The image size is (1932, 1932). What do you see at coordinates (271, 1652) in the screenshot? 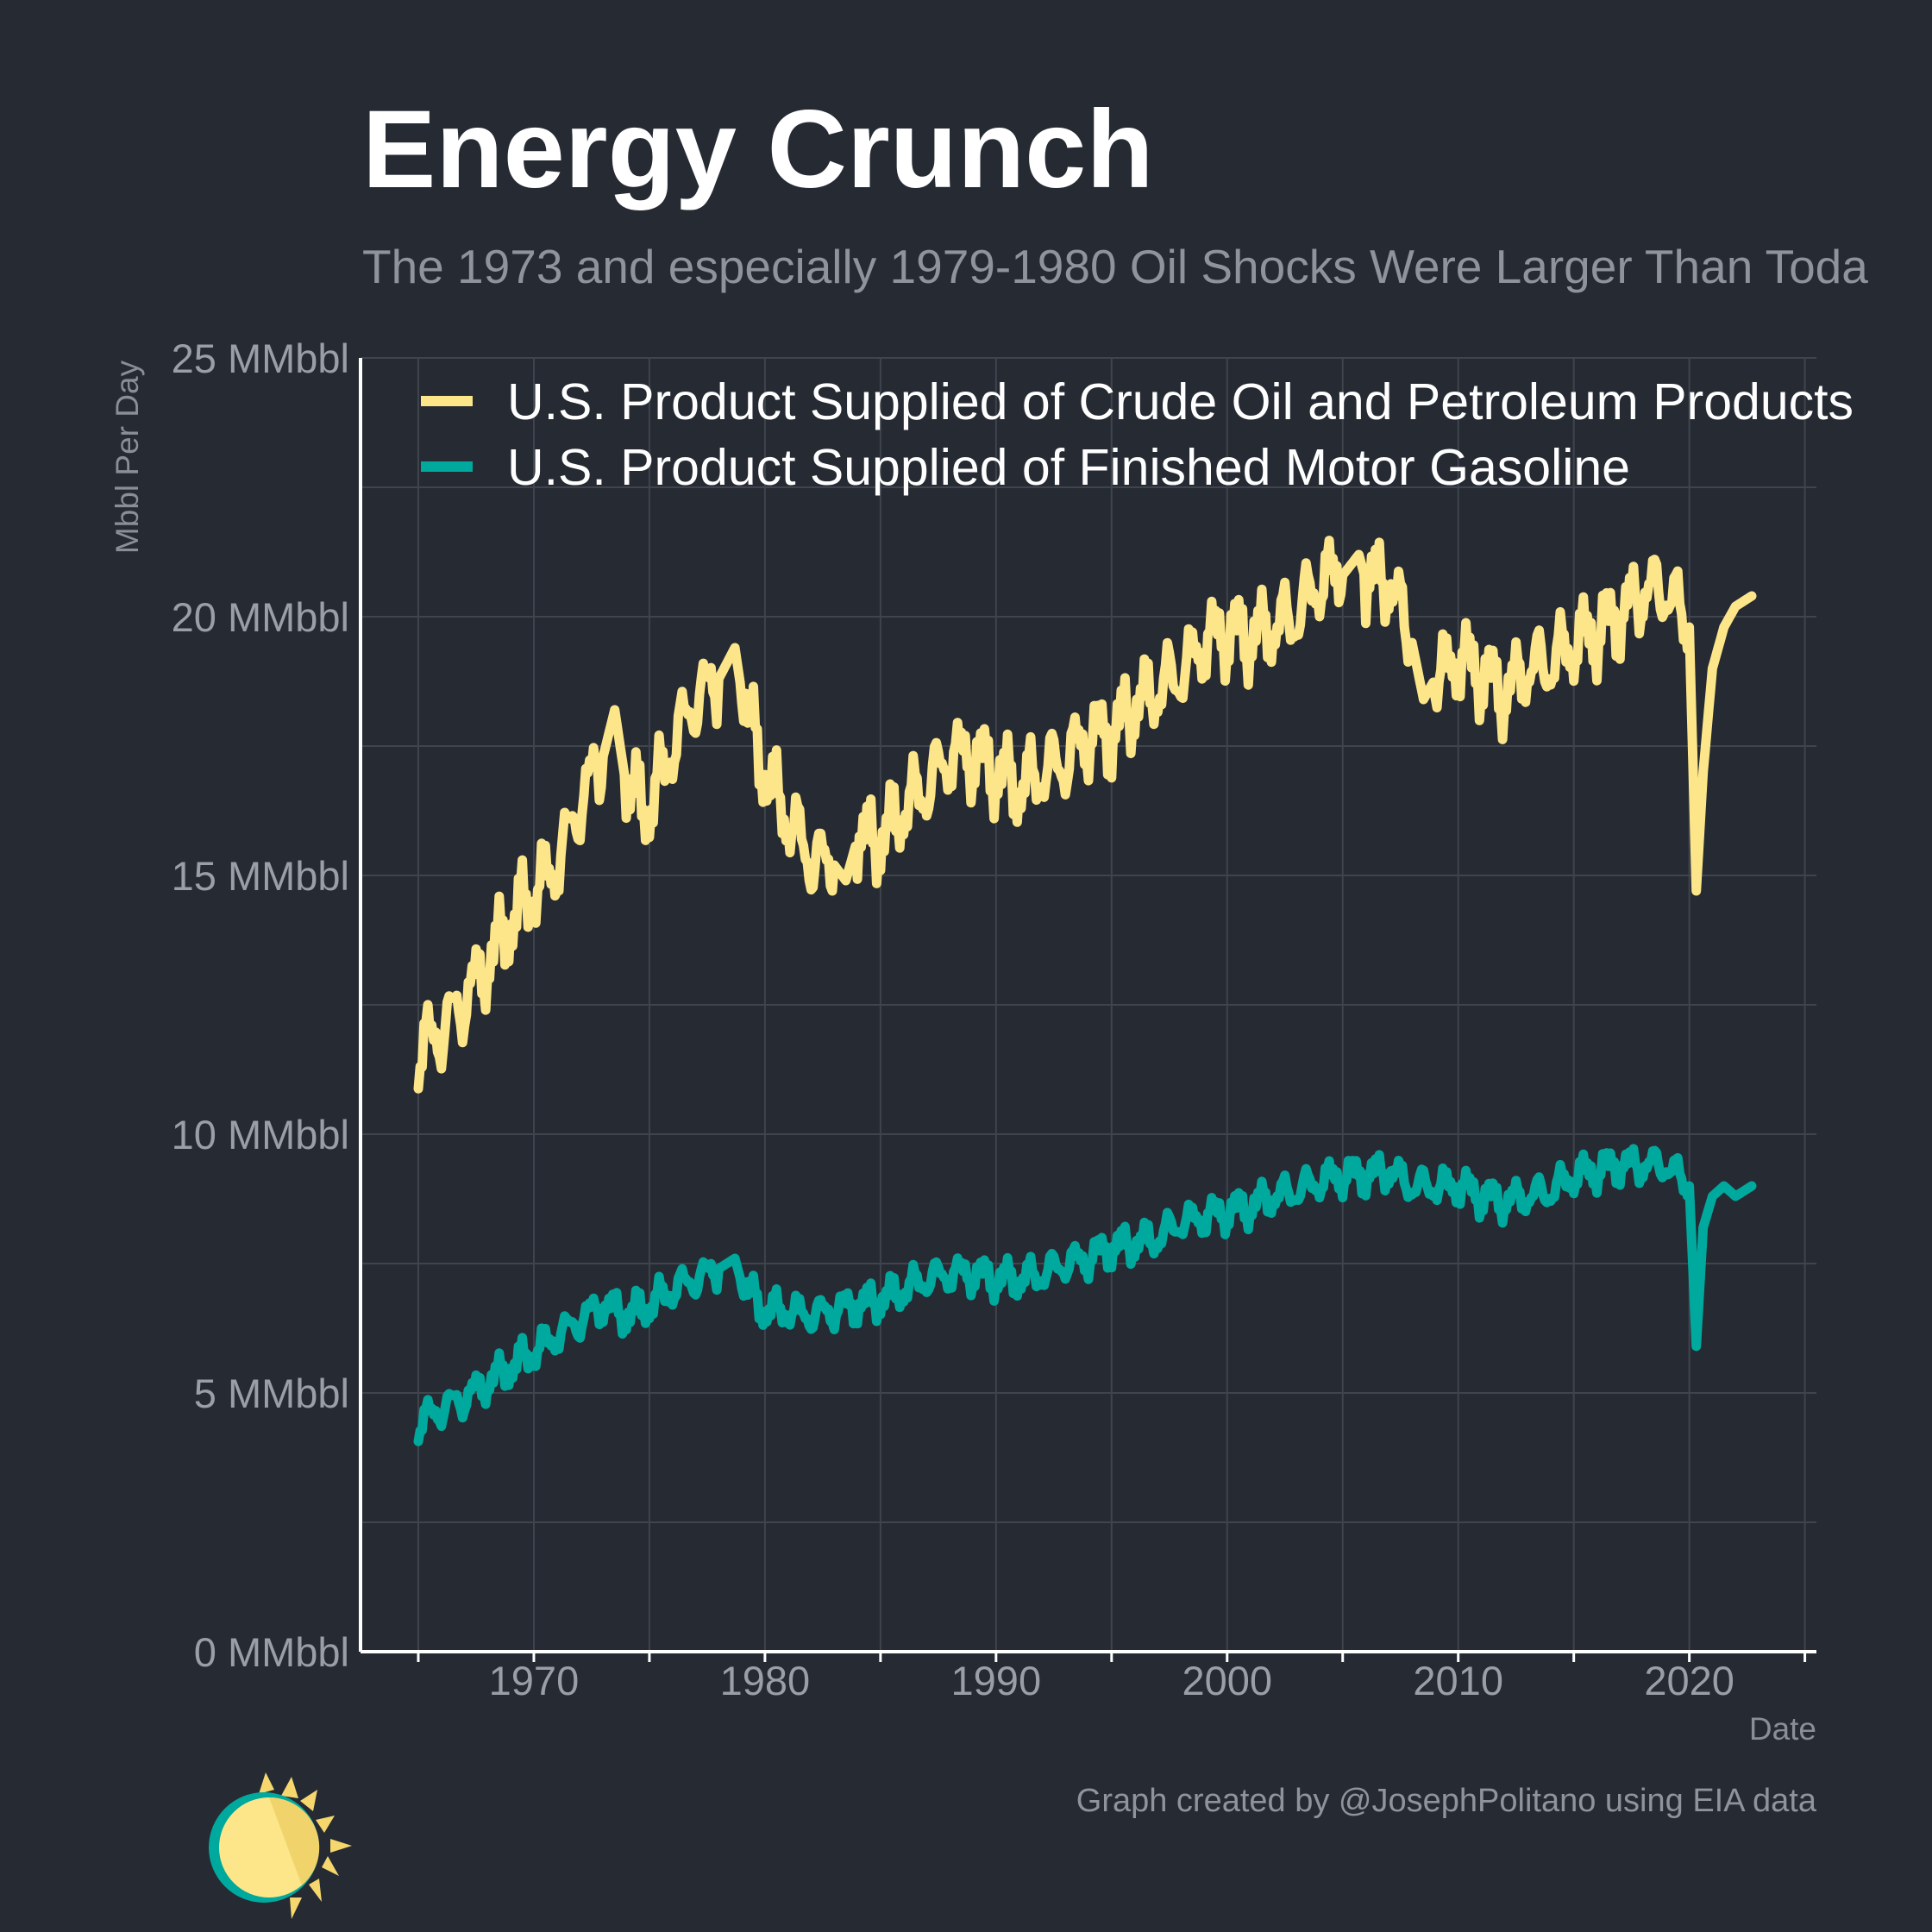
I see `y-tick-label: 0 MMbbl` at bounding box center [271, 1652].